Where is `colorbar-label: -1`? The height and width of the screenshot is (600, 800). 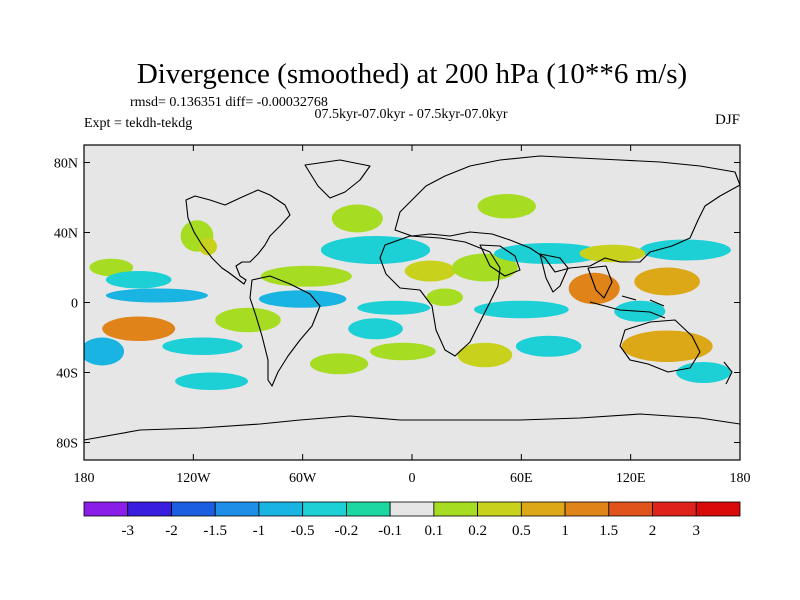 colorbar-label: -1 is located at coordinates (259, 531).